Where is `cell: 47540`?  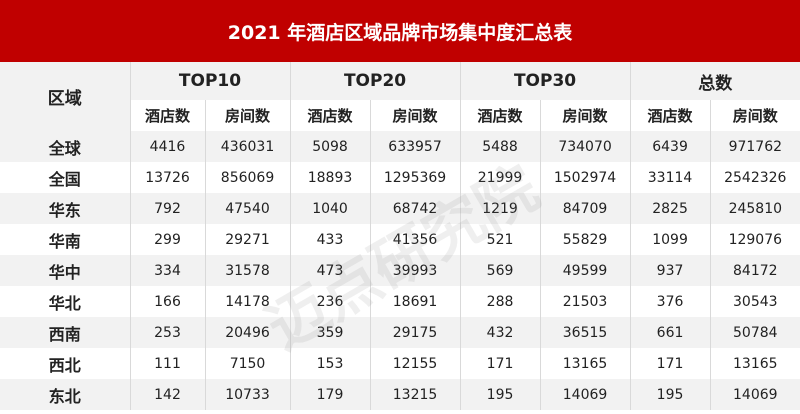
cell: 47540 is located at coordinates (248, 208).